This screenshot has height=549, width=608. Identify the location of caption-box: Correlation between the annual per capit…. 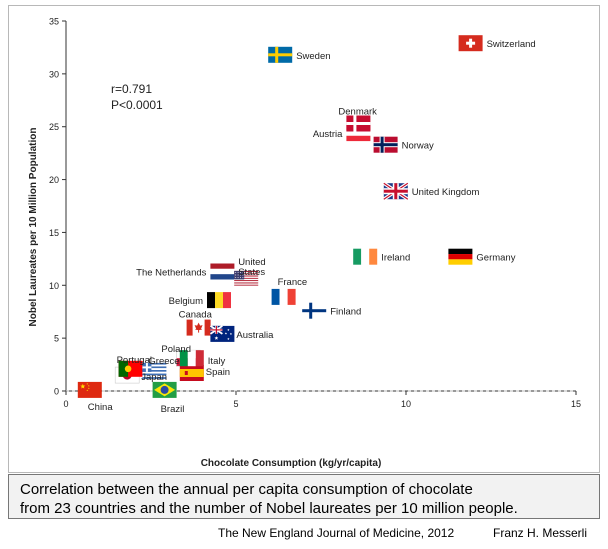
(304, 496).